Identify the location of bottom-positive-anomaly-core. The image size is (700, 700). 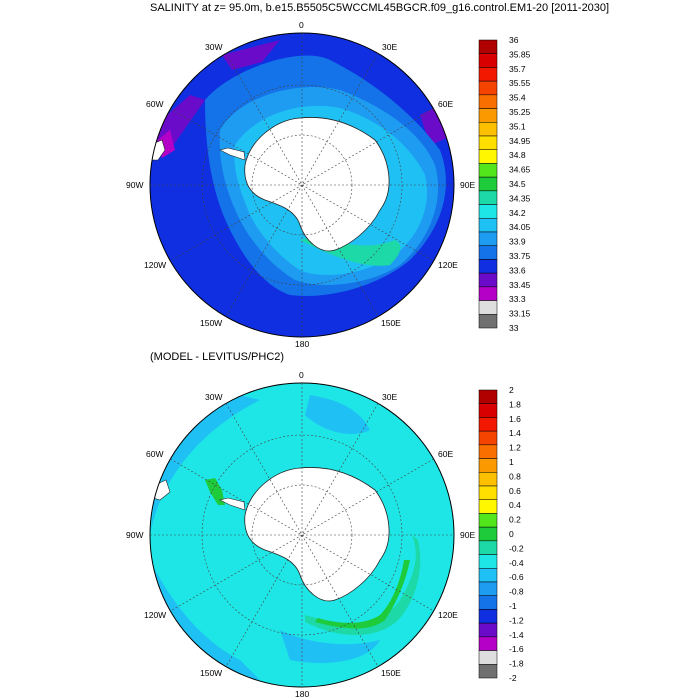
(362, 594).